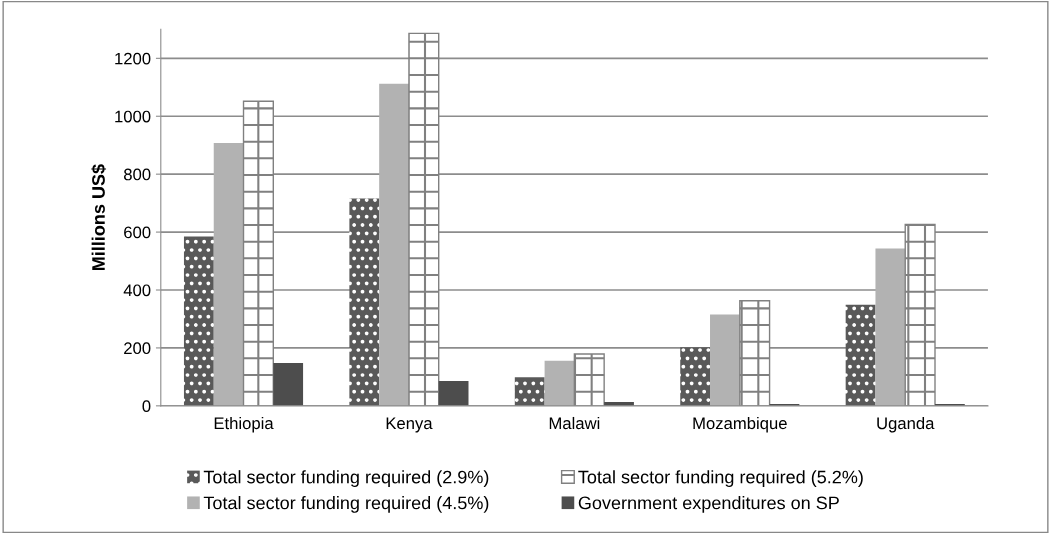  What do you see at coordinates (574, 423) in the screenshot?
I see `x-tick-label: Malawi` at bounding box center [574, 423].